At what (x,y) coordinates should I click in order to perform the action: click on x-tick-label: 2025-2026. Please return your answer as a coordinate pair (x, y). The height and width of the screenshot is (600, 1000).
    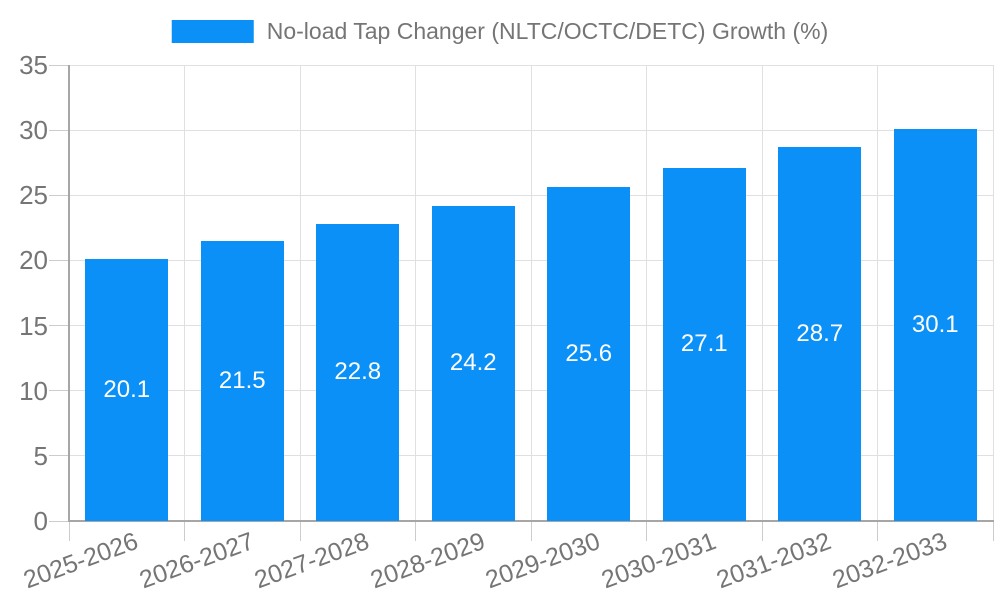
    Looking at the image, I should click on (81, 561).